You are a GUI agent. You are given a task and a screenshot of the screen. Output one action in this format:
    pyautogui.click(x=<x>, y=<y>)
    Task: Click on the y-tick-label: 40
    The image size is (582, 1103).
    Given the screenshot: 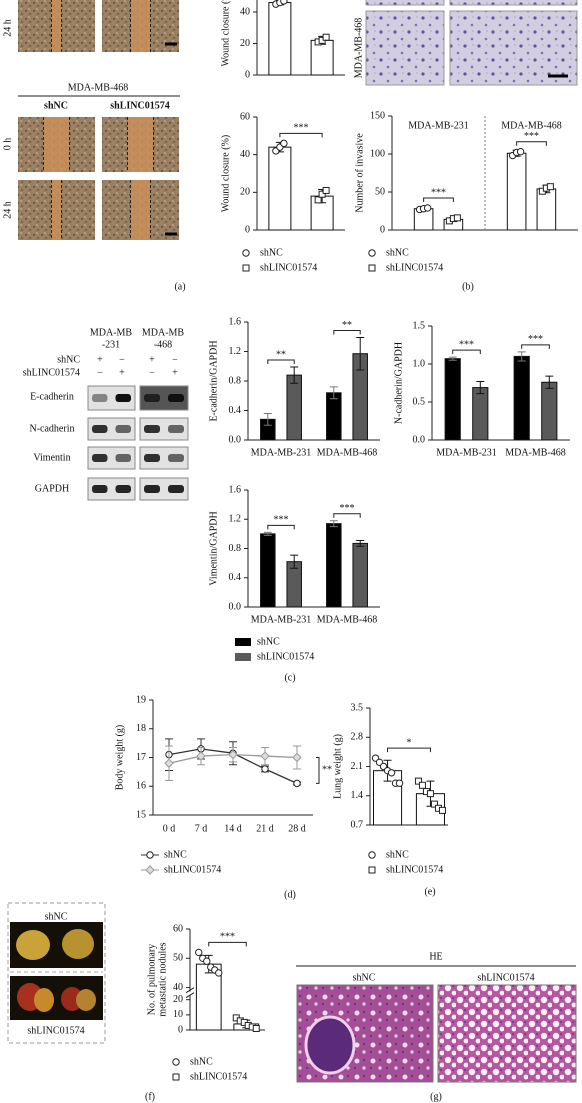 What is the action you would take?
    pyautogui.click(x=245, y=154)
    